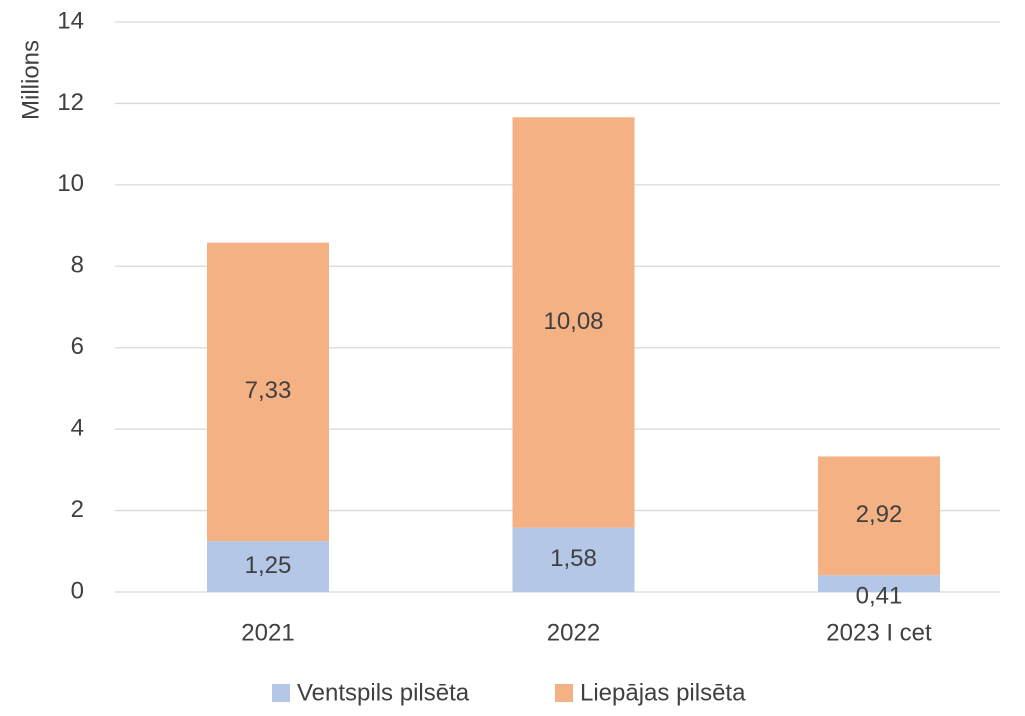  What do you see at coordinates (77, 590) in the screenshot?
I see `y-tick-label: 0` at bounding box center [77, 590].